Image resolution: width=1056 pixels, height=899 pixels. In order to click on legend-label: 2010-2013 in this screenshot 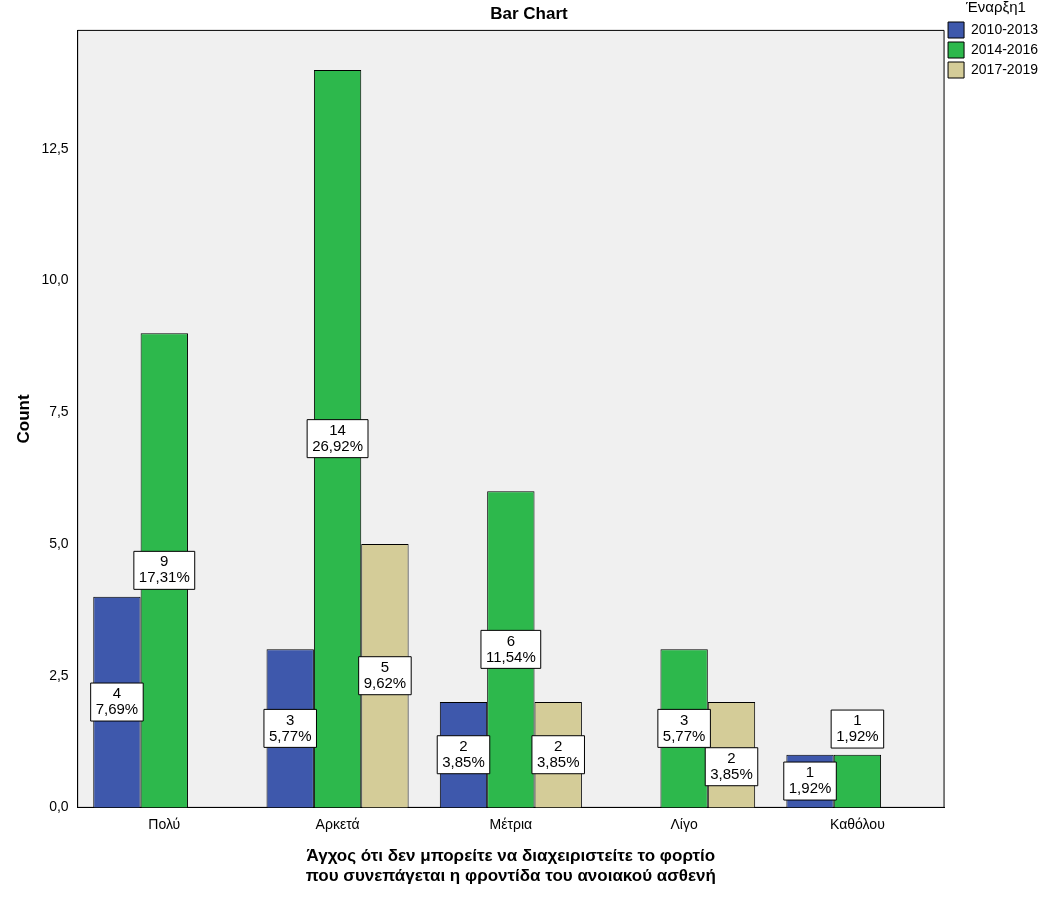, I will do `click(1005, 28)`.